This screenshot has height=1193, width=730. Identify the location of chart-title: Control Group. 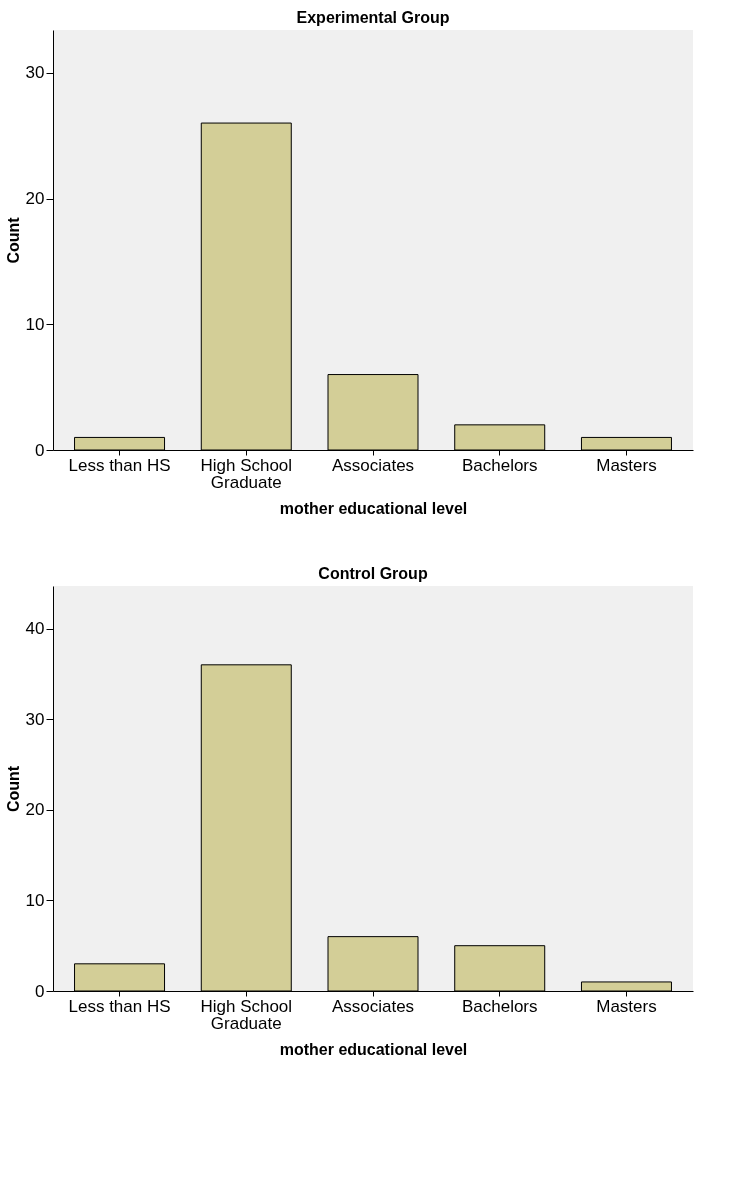
(373, 573).